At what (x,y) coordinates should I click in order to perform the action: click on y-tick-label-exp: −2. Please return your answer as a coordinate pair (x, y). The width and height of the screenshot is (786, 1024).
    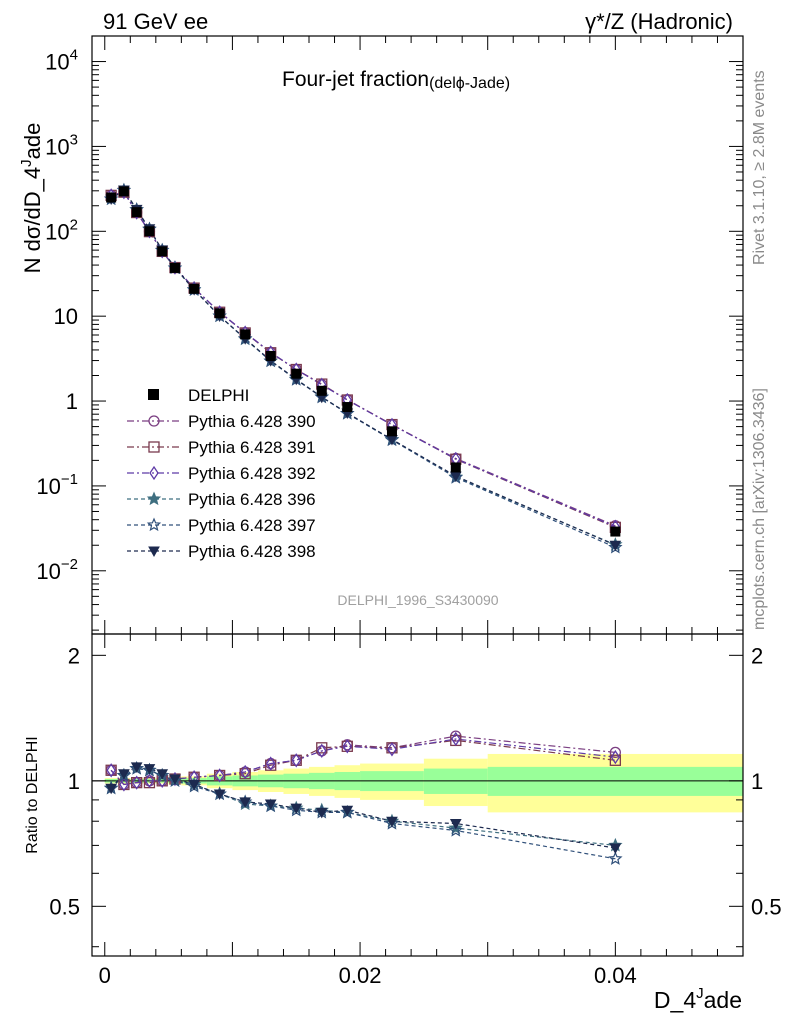
    Looking at the image, I should click on (69, 564).